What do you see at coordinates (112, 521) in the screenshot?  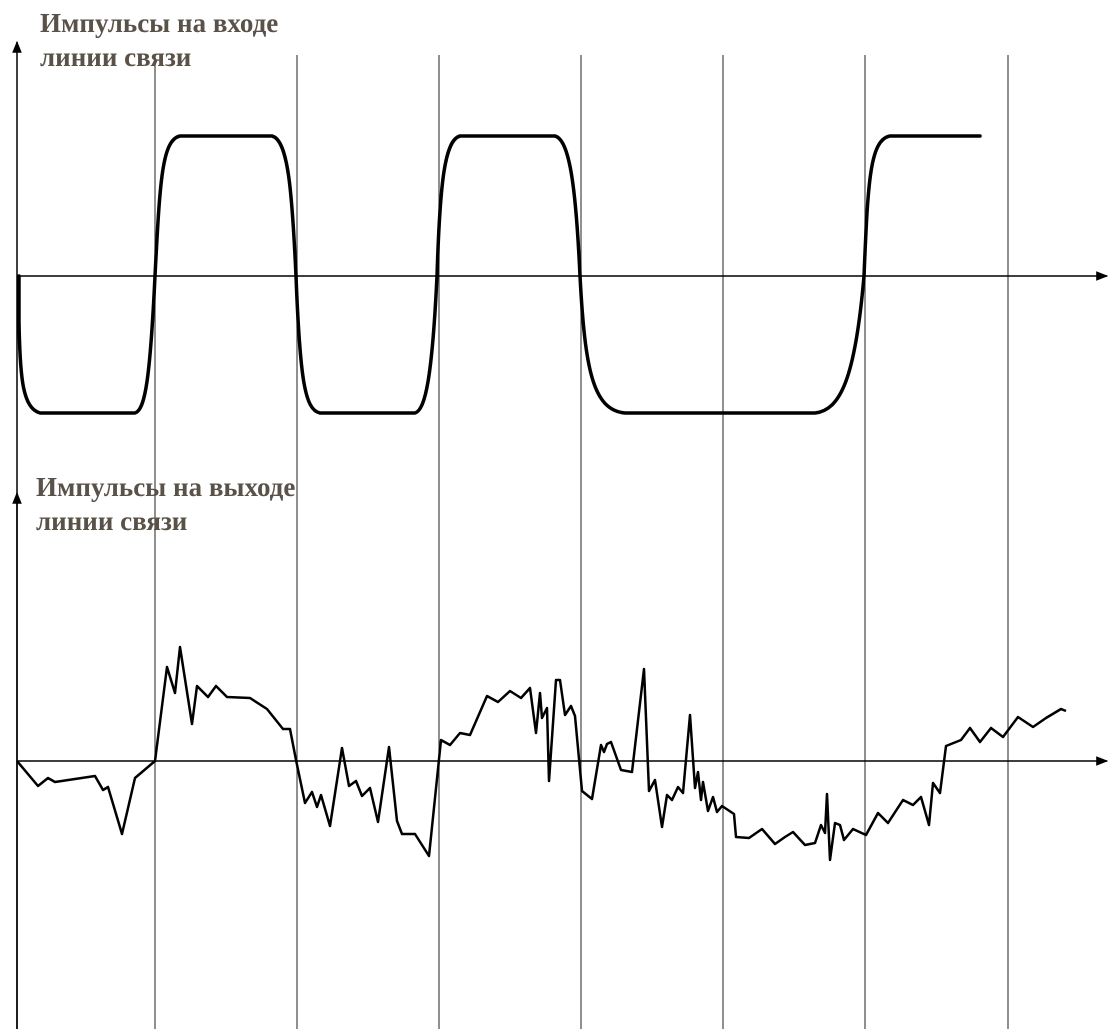 I see `output-title-line2: линии связи` at bounding box center [112, 521].